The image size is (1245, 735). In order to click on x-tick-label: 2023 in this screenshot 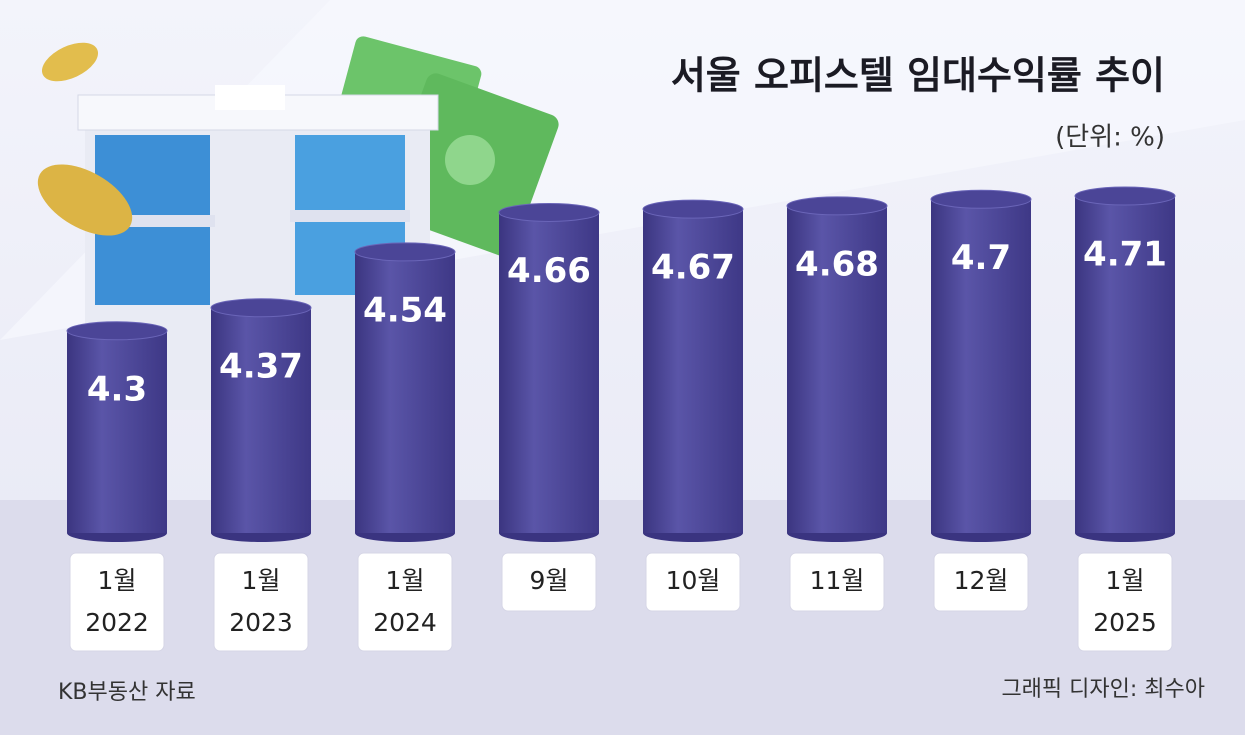, I will do `click(261, 622)`.